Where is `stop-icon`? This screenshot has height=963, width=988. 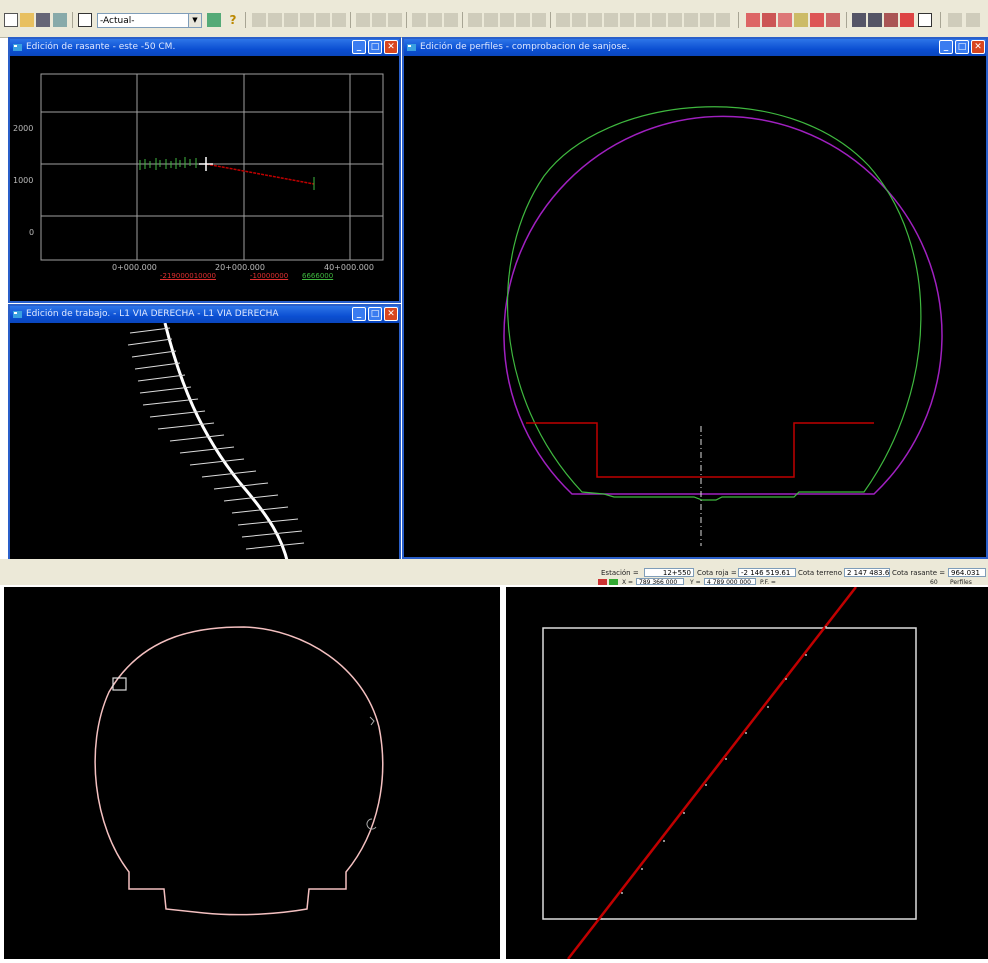 stop-icon is located at coordinates (507, 20).